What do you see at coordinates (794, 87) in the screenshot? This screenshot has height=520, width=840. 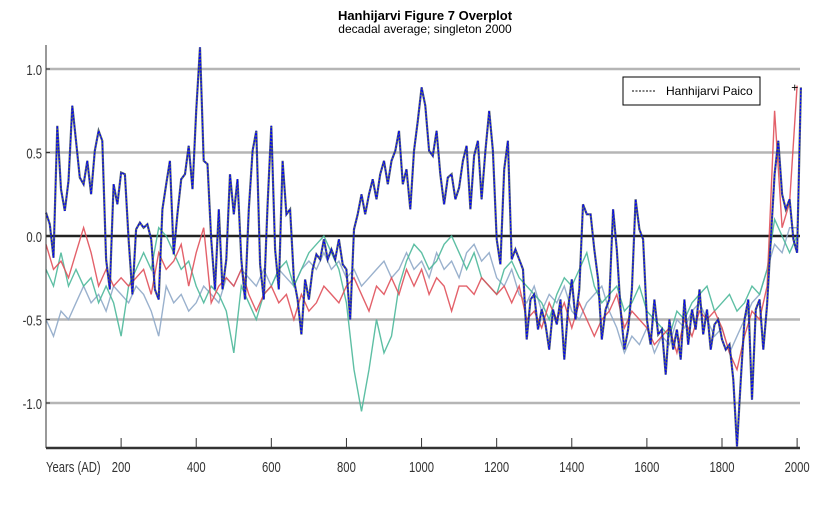 I see `singleton-2000-marker: +` at bounding box center [794, 87].